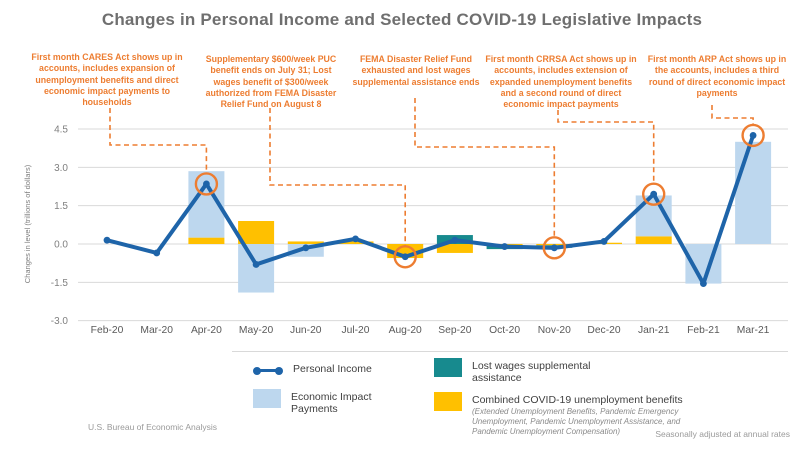 This screenshot has height=455, width=804. I want to click on legend-item-lost-wages: Lost wages supplemental assistance, so click(614, 371).